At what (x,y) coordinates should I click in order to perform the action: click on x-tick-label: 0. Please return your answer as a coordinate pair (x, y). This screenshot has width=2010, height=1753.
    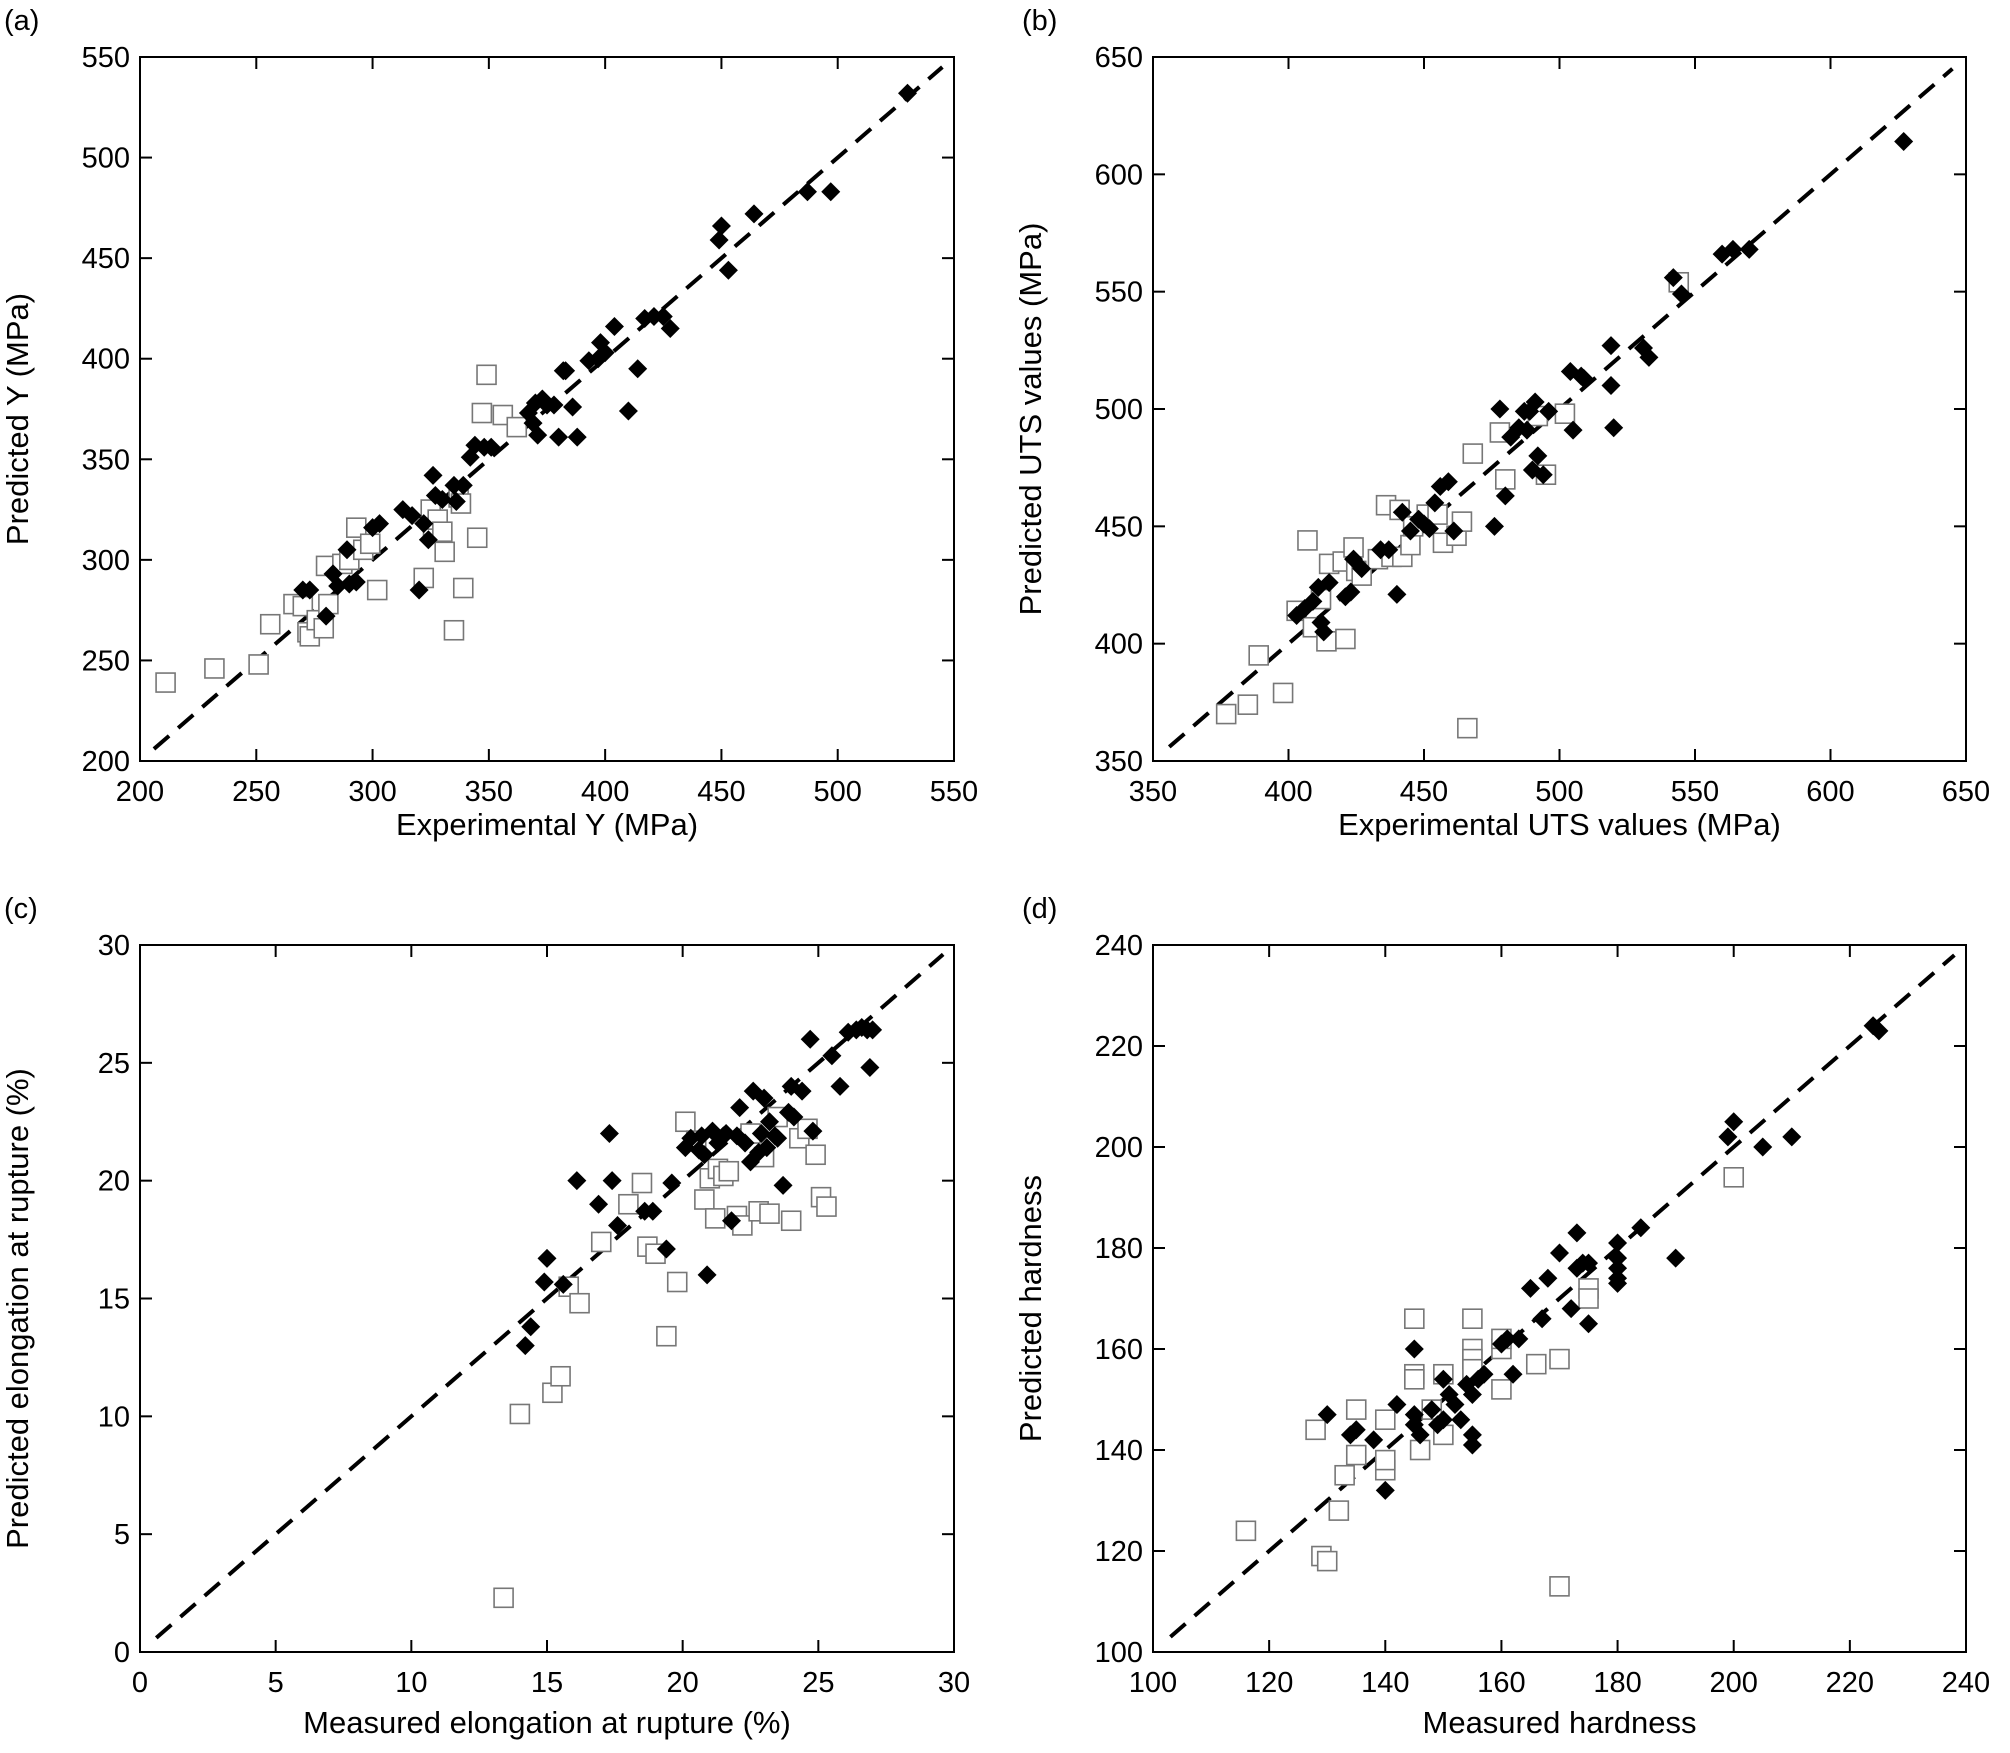
    Looking at the image, I should click on (140, 1683).